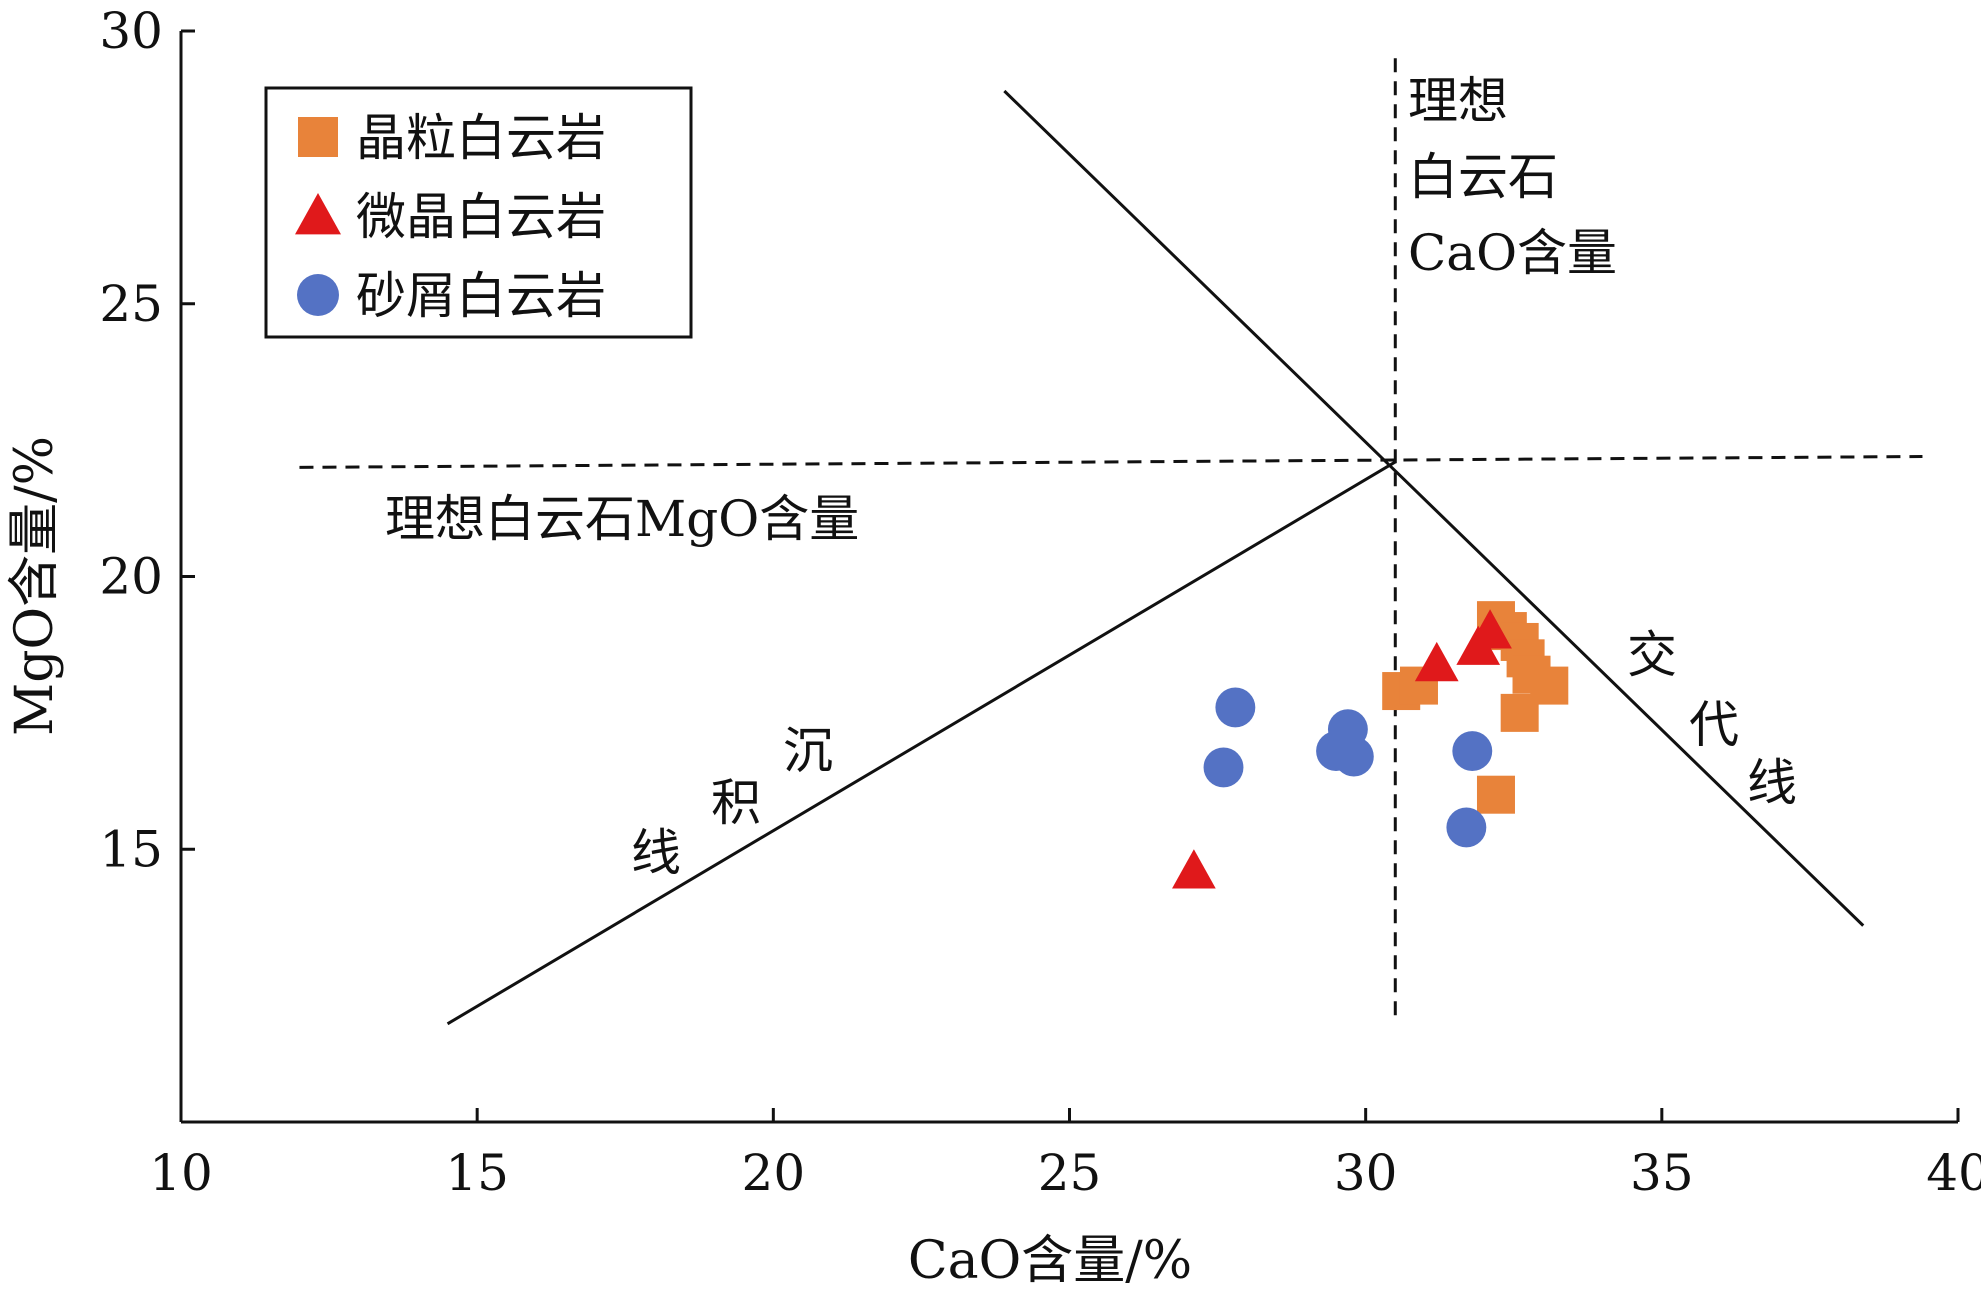 Image resolution: width=1981 pixels, height=1292 pixels. I want to click on sedimentation-line-label: 积, so click(736, 803).